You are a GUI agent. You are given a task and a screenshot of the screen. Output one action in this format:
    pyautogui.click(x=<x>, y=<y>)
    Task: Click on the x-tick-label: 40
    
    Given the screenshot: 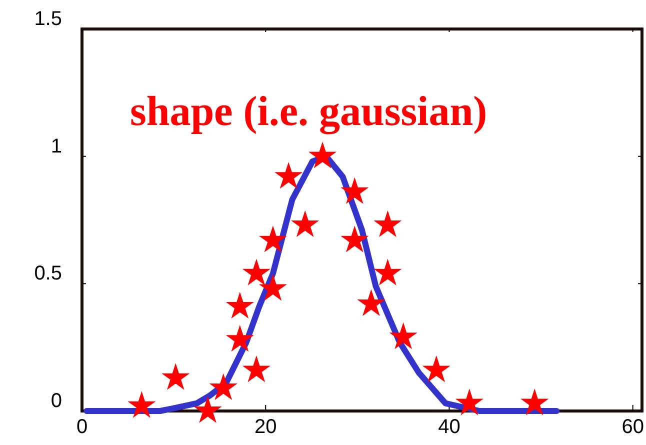 What is the action you would take?
    pyautogui.click(x=449, y=427)
    